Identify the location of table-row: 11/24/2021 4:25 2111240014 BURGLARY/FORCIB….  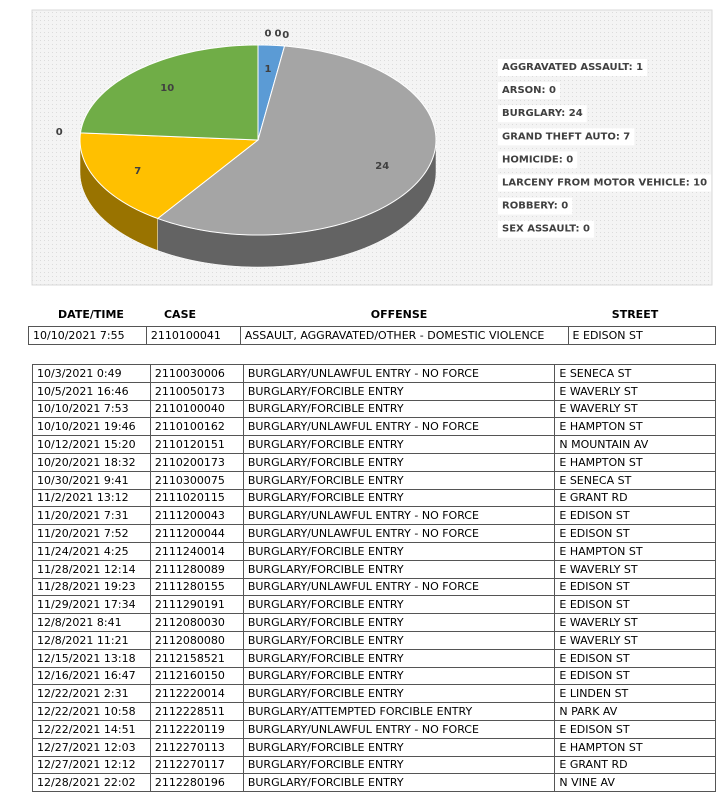
(374, 551).